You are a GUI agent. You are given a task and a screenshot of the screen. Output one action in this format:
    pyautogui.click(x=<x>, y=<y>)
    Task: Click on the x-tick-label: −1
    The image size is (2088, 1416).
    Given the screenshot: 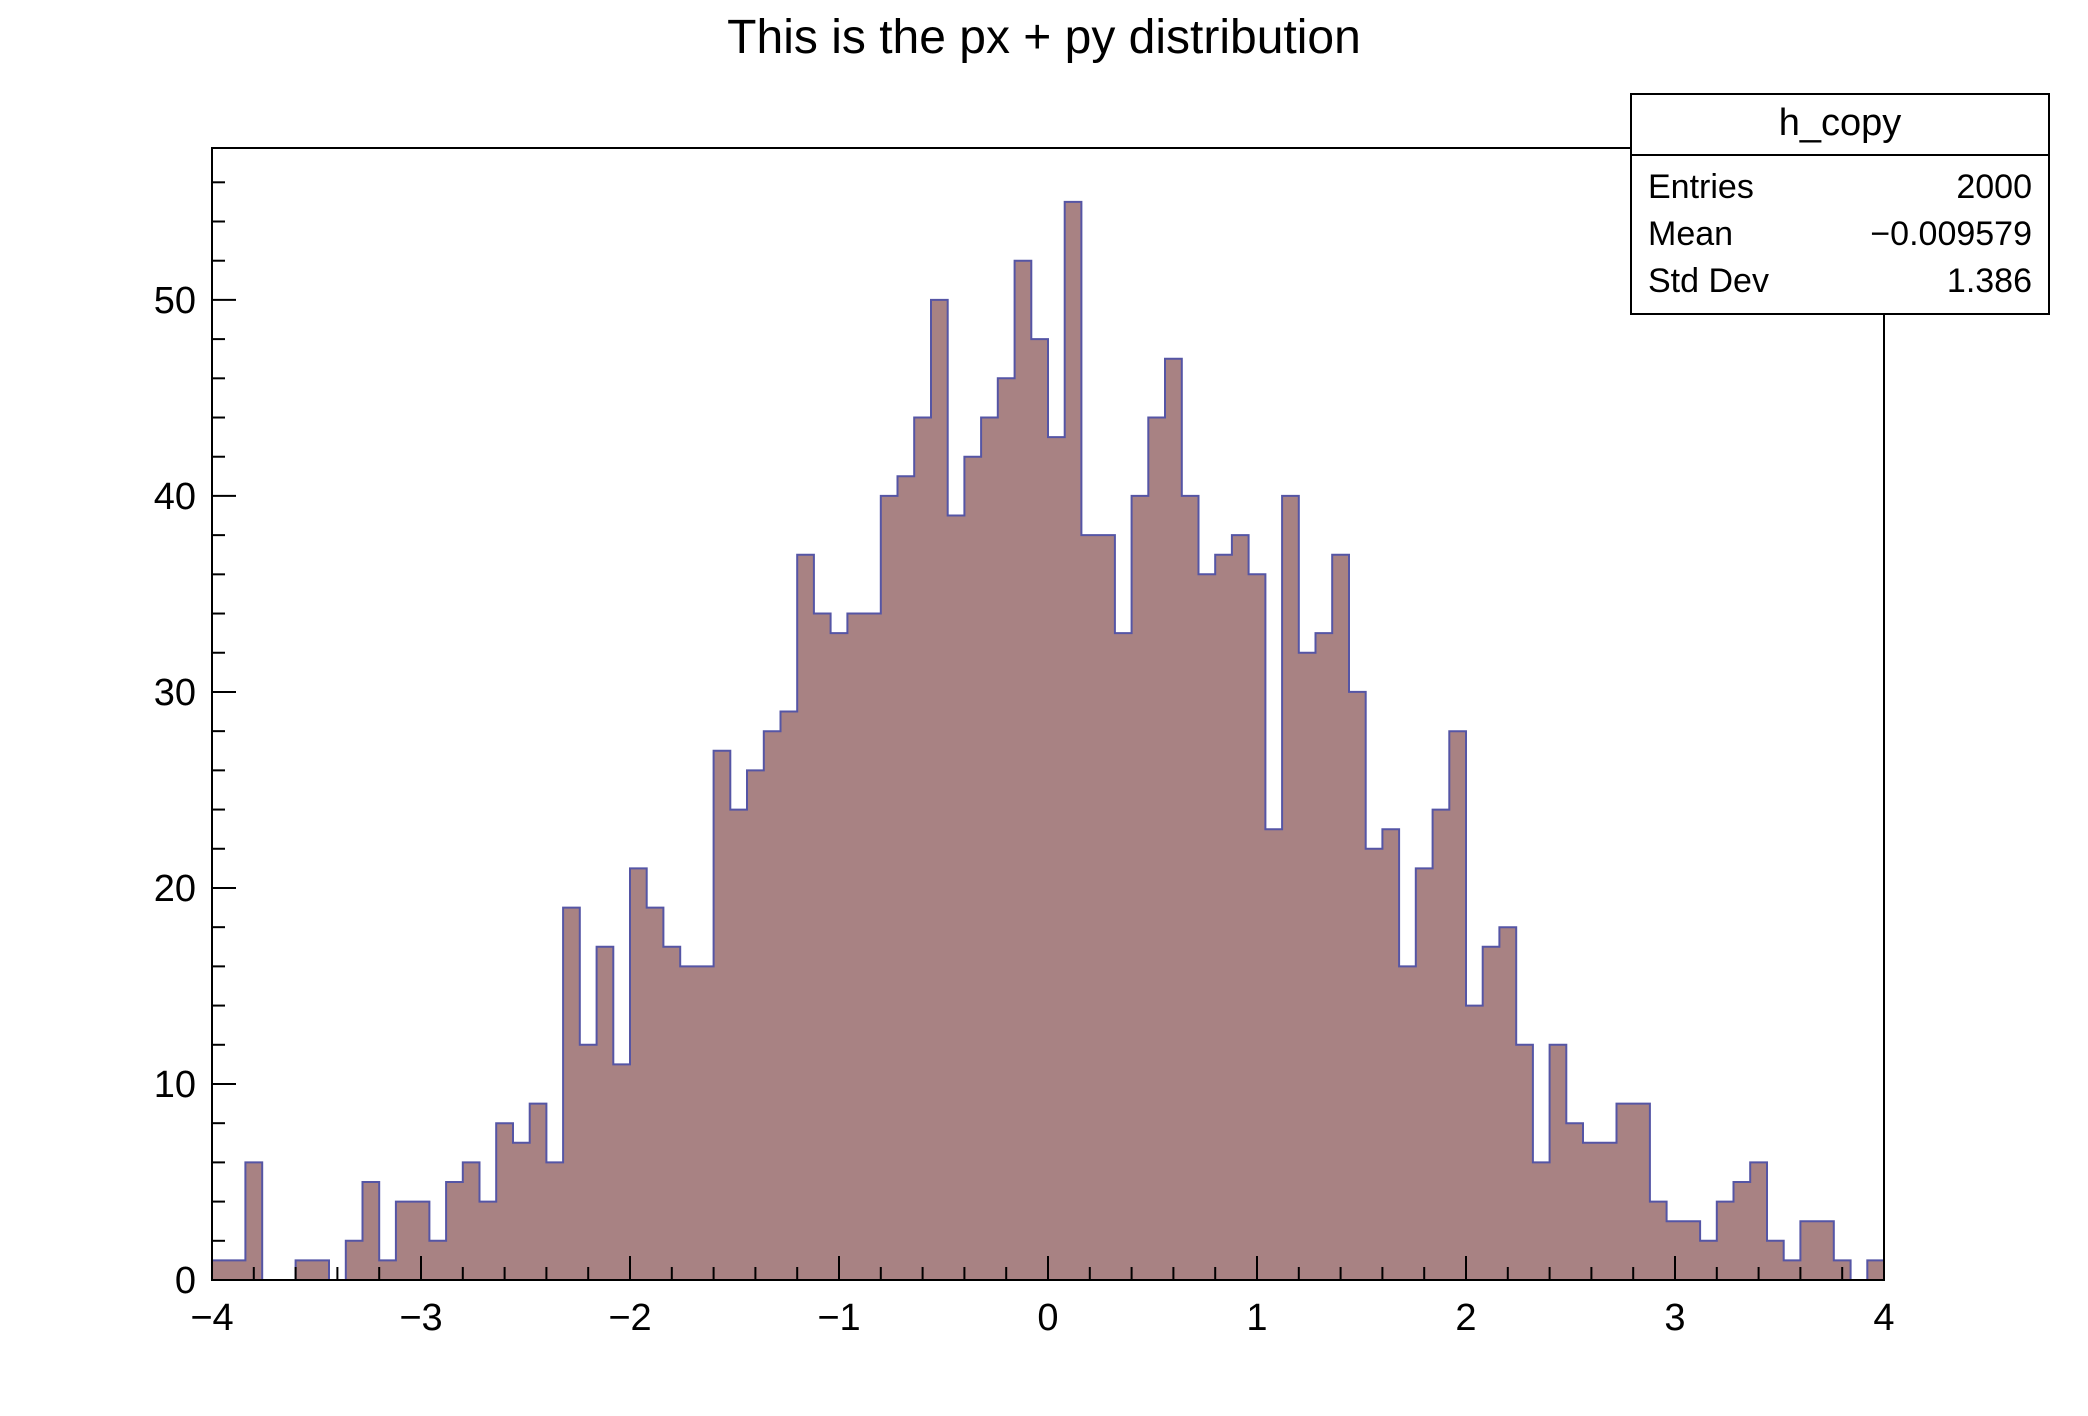 What is the action you would take?
    pyautogui.click(x=838, y=1318)
    